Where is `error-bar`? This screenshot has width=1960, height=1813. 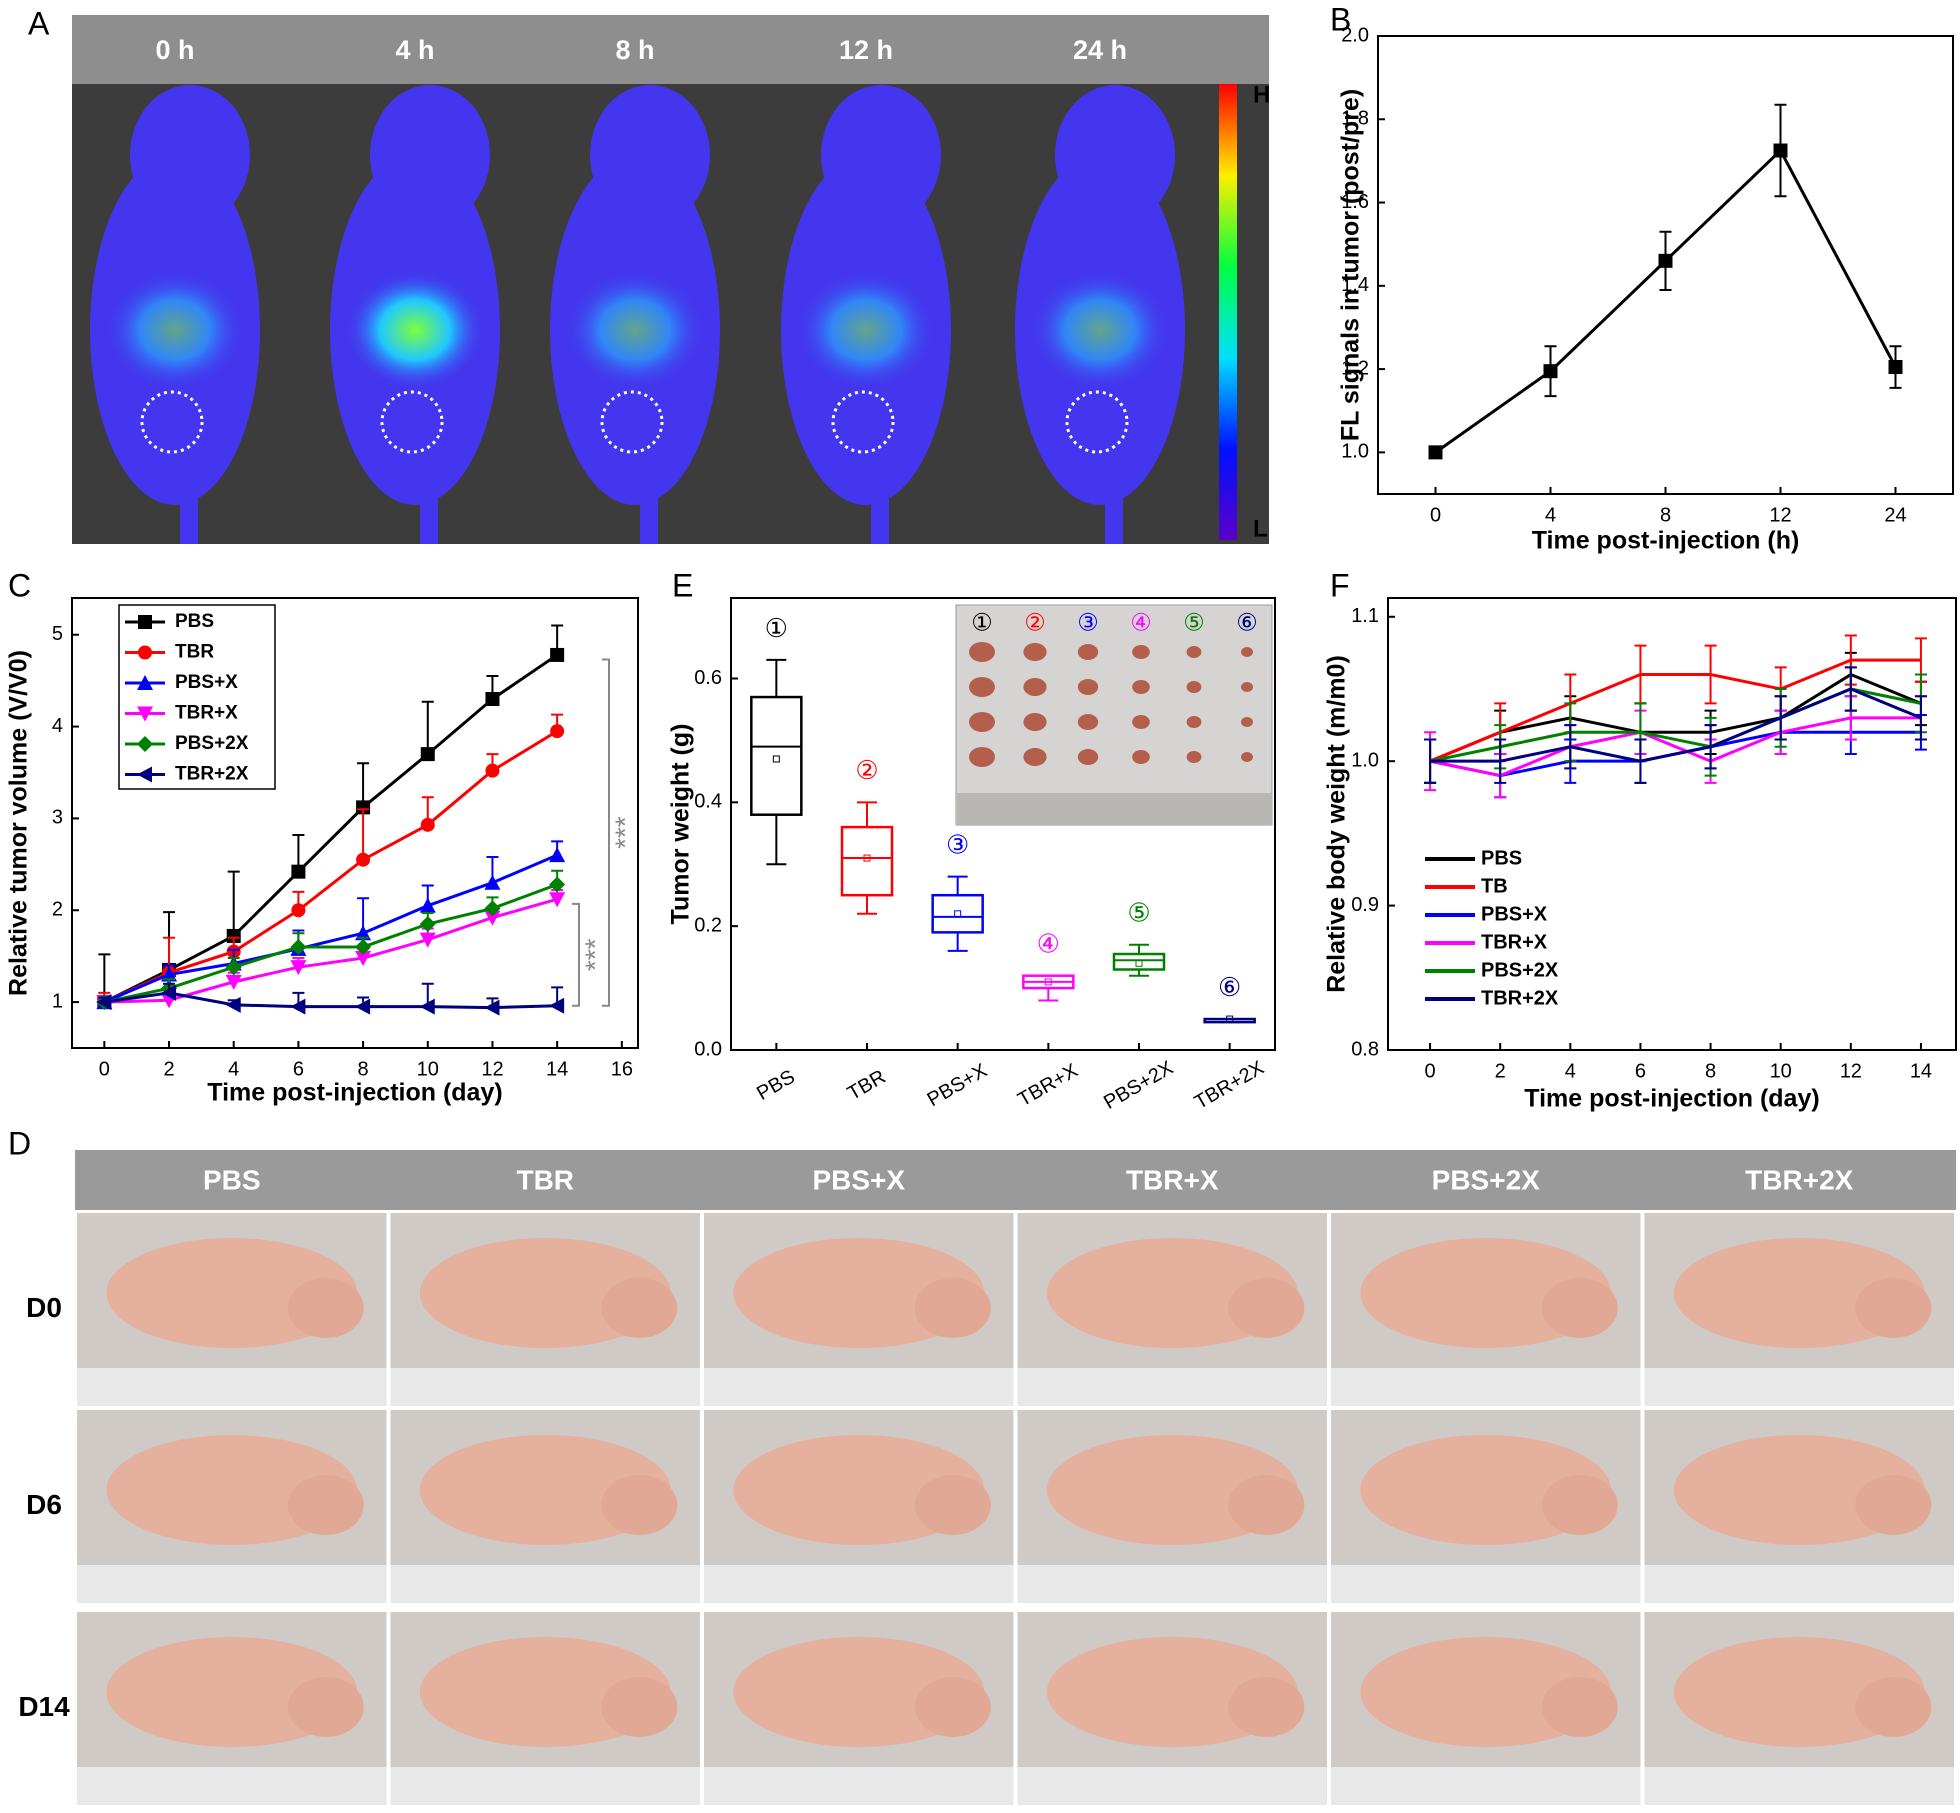 error-bar is located at coordinates (1500, 761).